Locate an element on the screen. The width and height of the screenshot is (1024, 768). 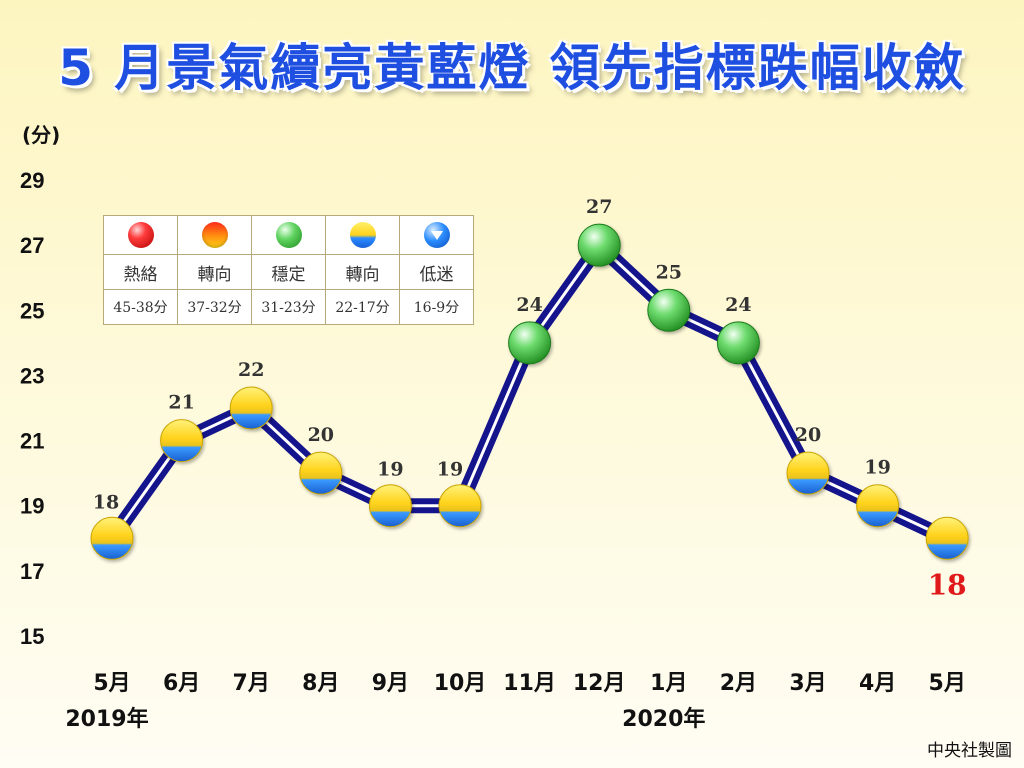
y-axis-unit-label: (分) is located at coordinates (41, 135).